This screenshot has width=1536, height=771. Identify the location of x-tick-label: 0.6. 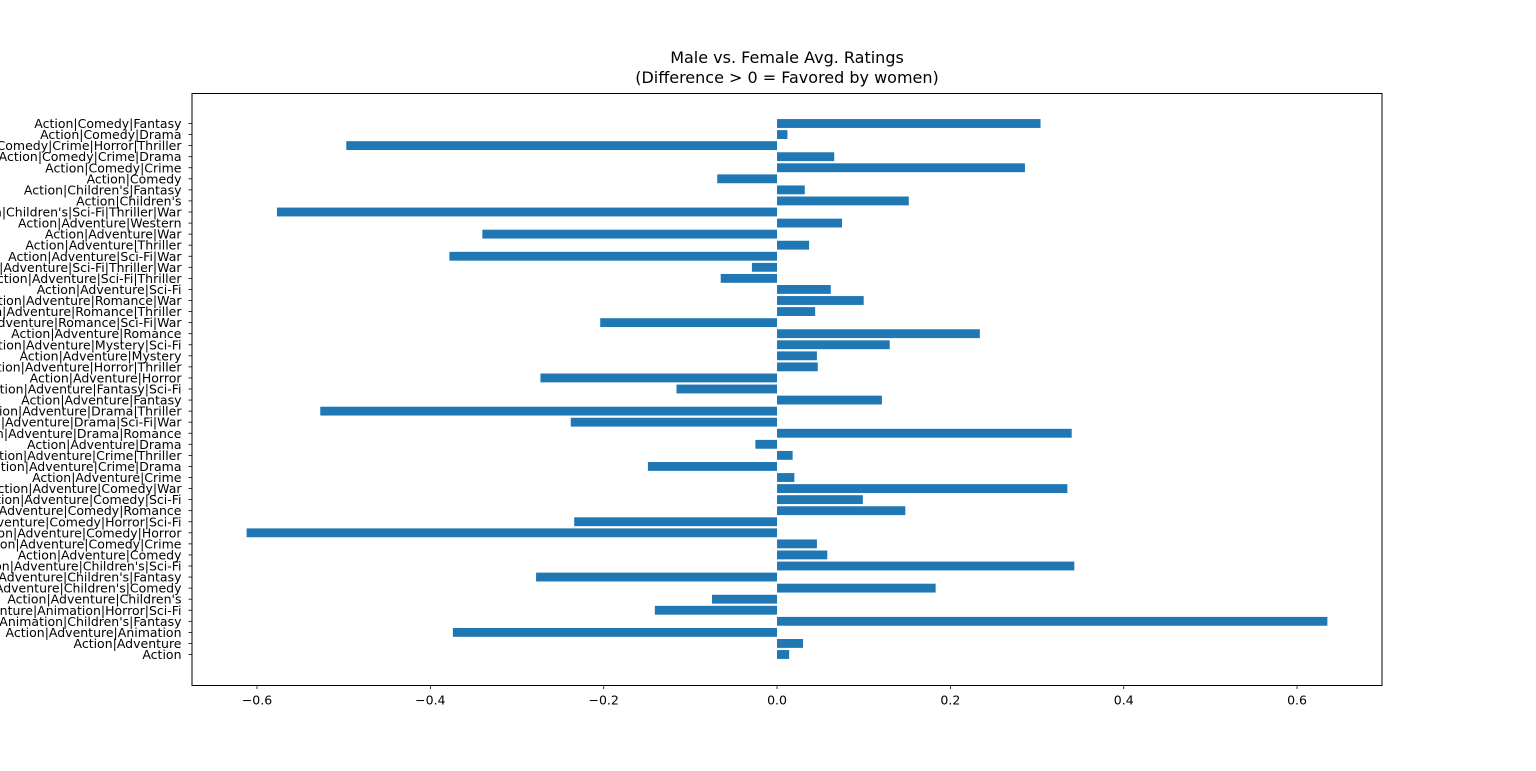
(1297, 700).